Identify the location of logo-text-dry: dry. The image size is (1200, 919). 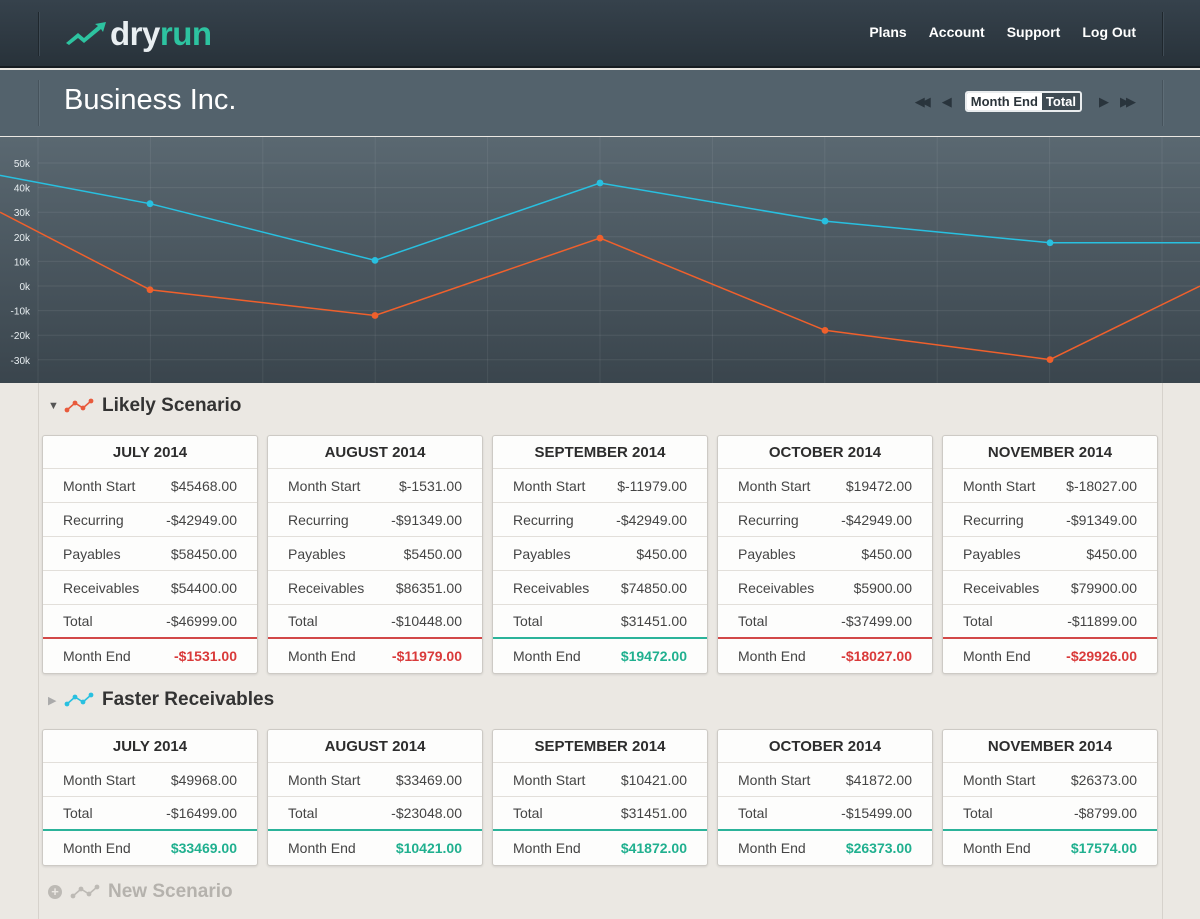
(135, 33).